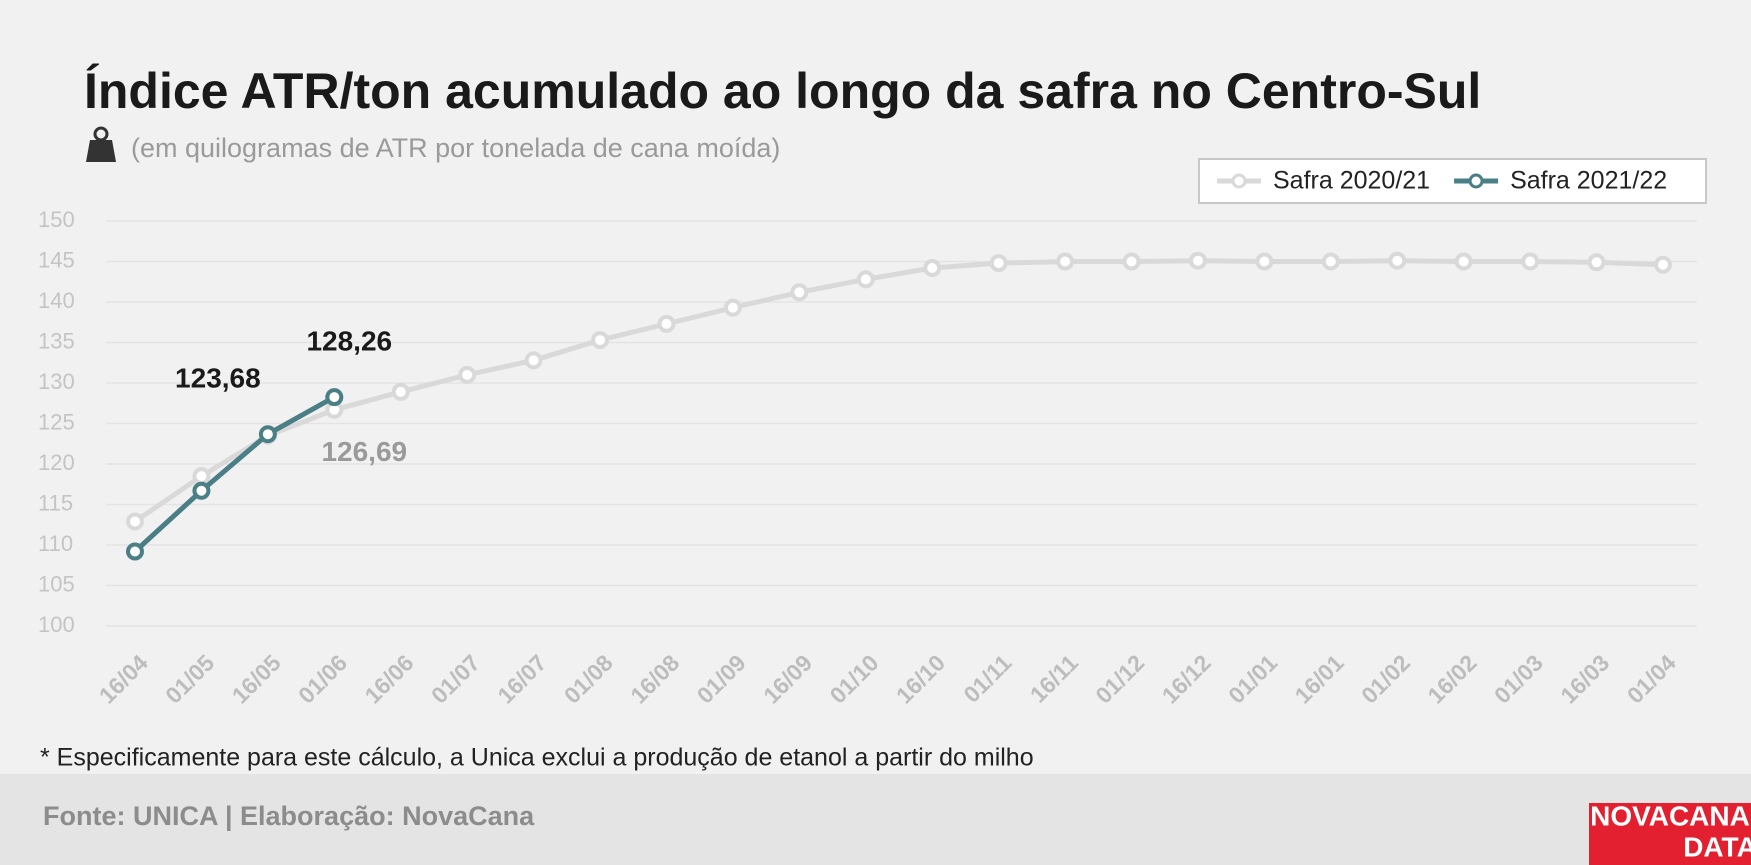 The image size is (1751, 865). Describe the element at coordinates (1385, 678) in the screenshot. I see `x-tick-label: 01/02` at that location.